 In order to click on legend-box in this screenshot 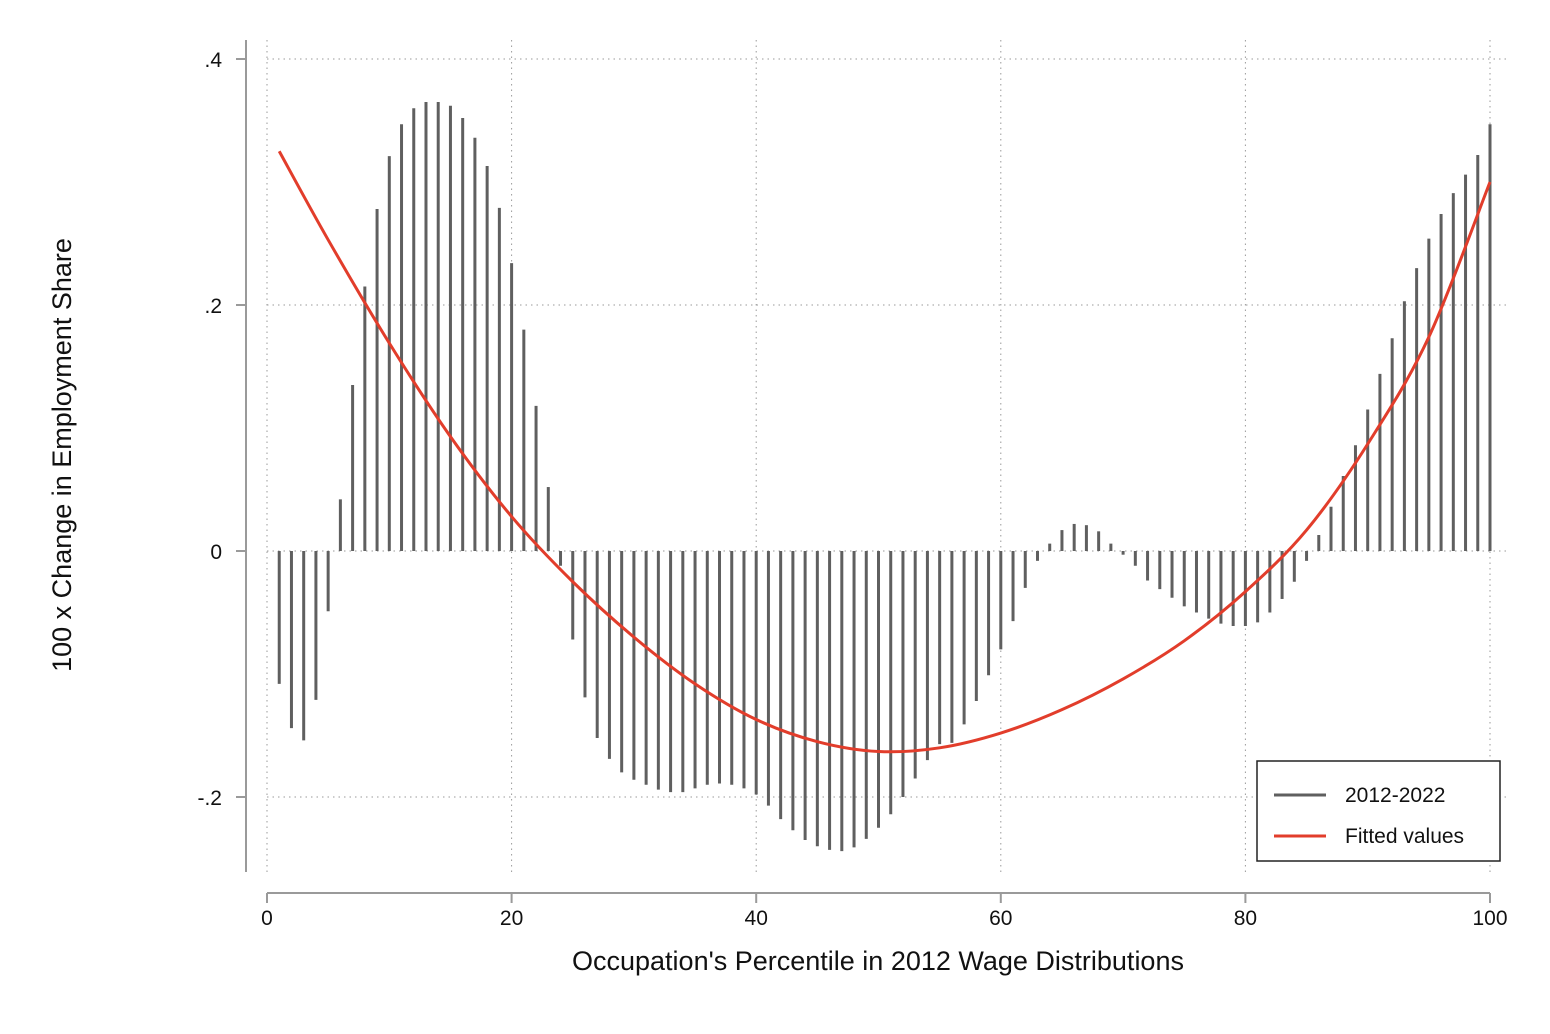, I will do `click(1378, 811)`.